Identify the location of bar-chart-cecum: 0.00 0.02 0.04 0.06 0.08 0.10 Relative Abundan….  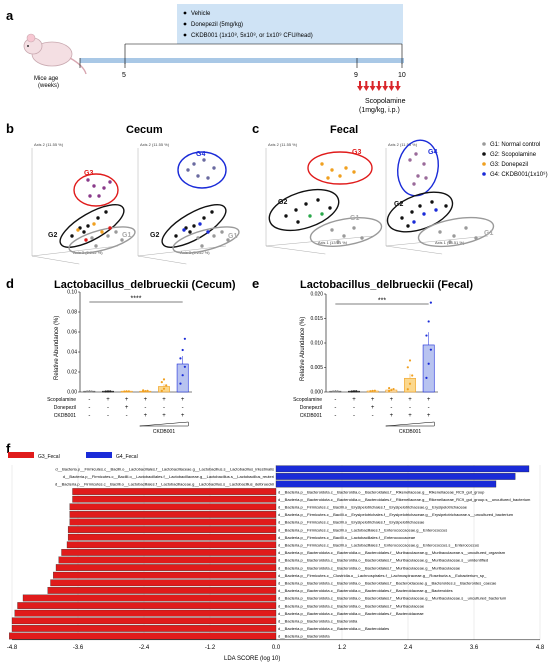
(119, 362).